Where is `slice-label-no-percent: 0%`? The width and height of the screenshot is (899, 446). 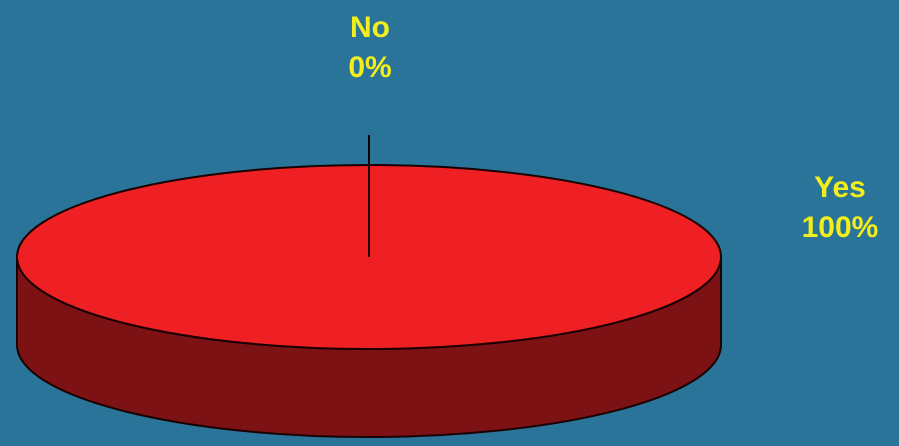 slice-label-no-percent: 0% is located at coordinates (370, 67).